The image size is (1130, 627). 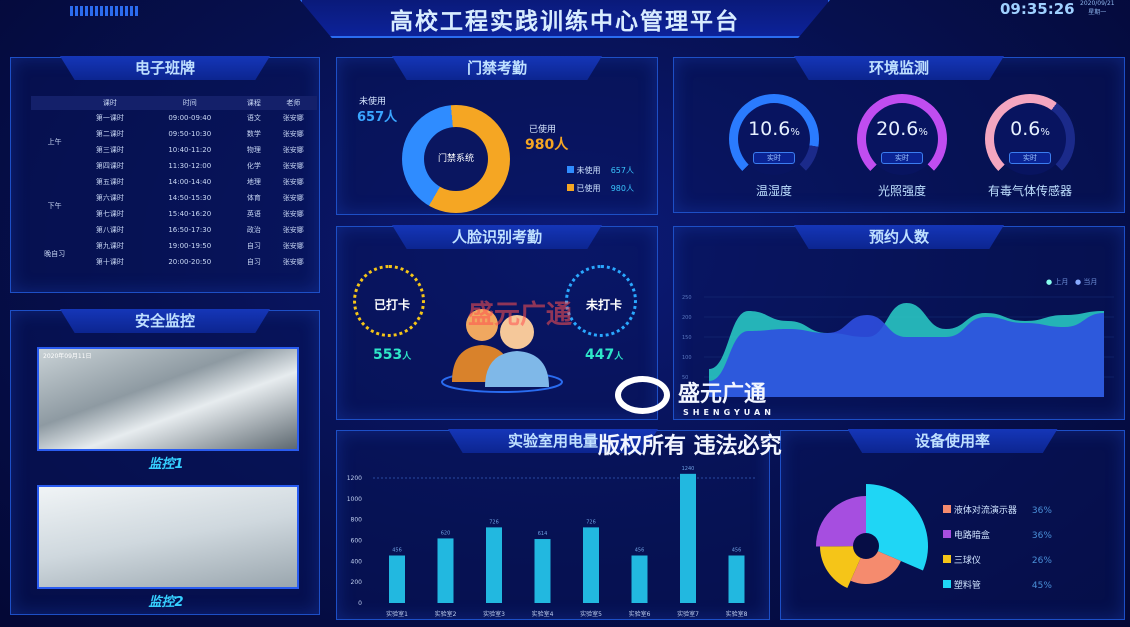 What do you see at coordinates (685, 378) in the screenshot?
I see `y-tick: 50` at bounding box center [685, 378].